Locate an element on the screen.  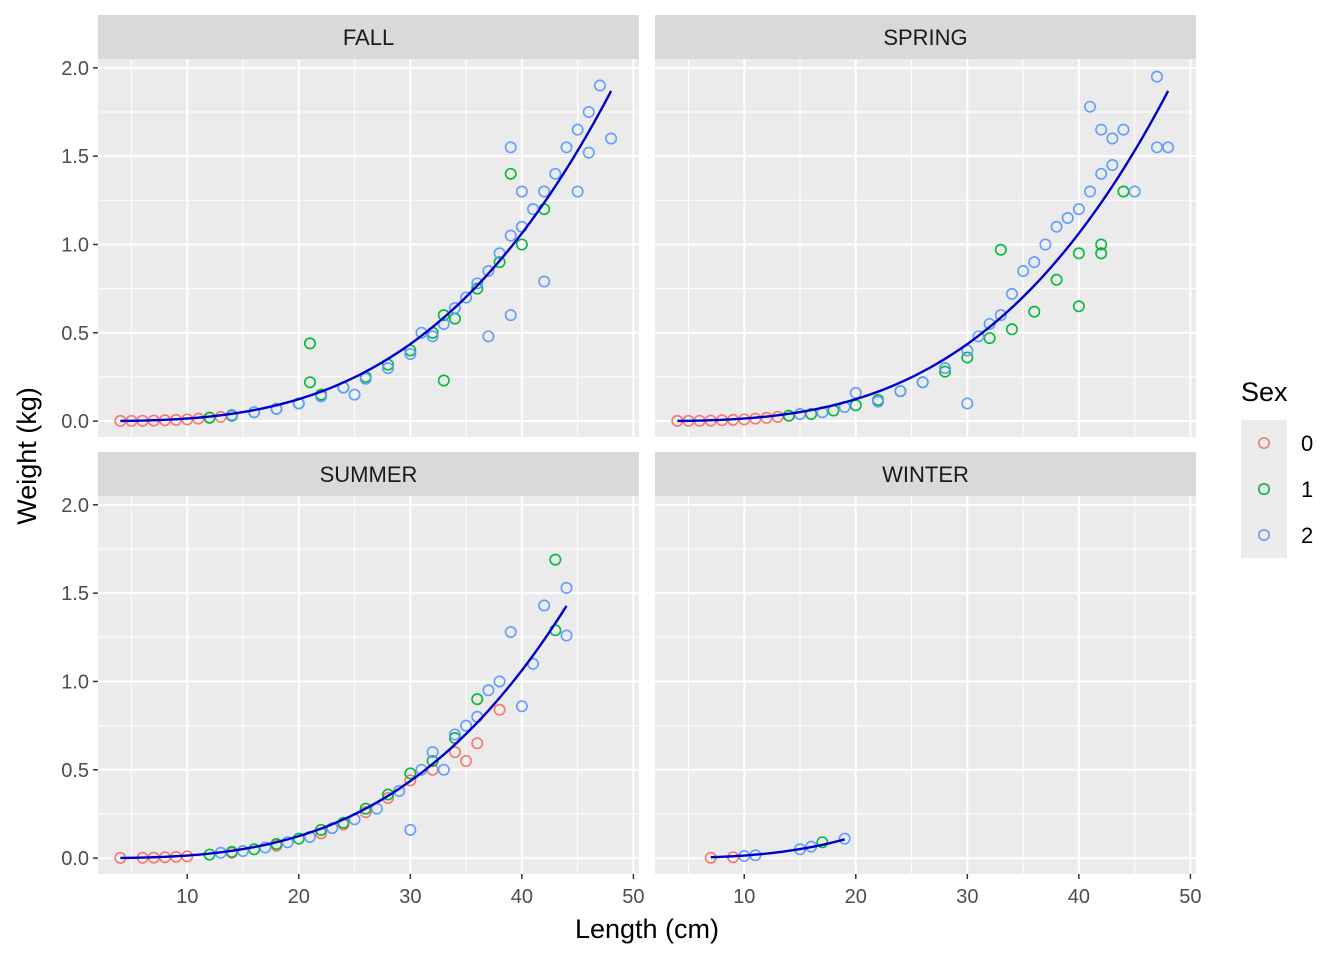
facet-strip-label: SUMMER is located at coordinates (369, 474).